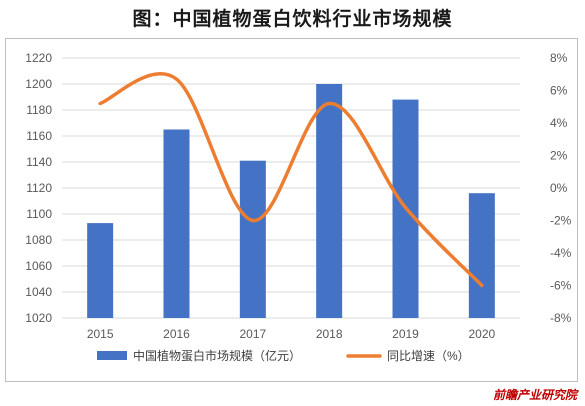 The width and height of the screenshot is (585, 406). I want to click on x-tick-label: 2019, so click(405, 334).